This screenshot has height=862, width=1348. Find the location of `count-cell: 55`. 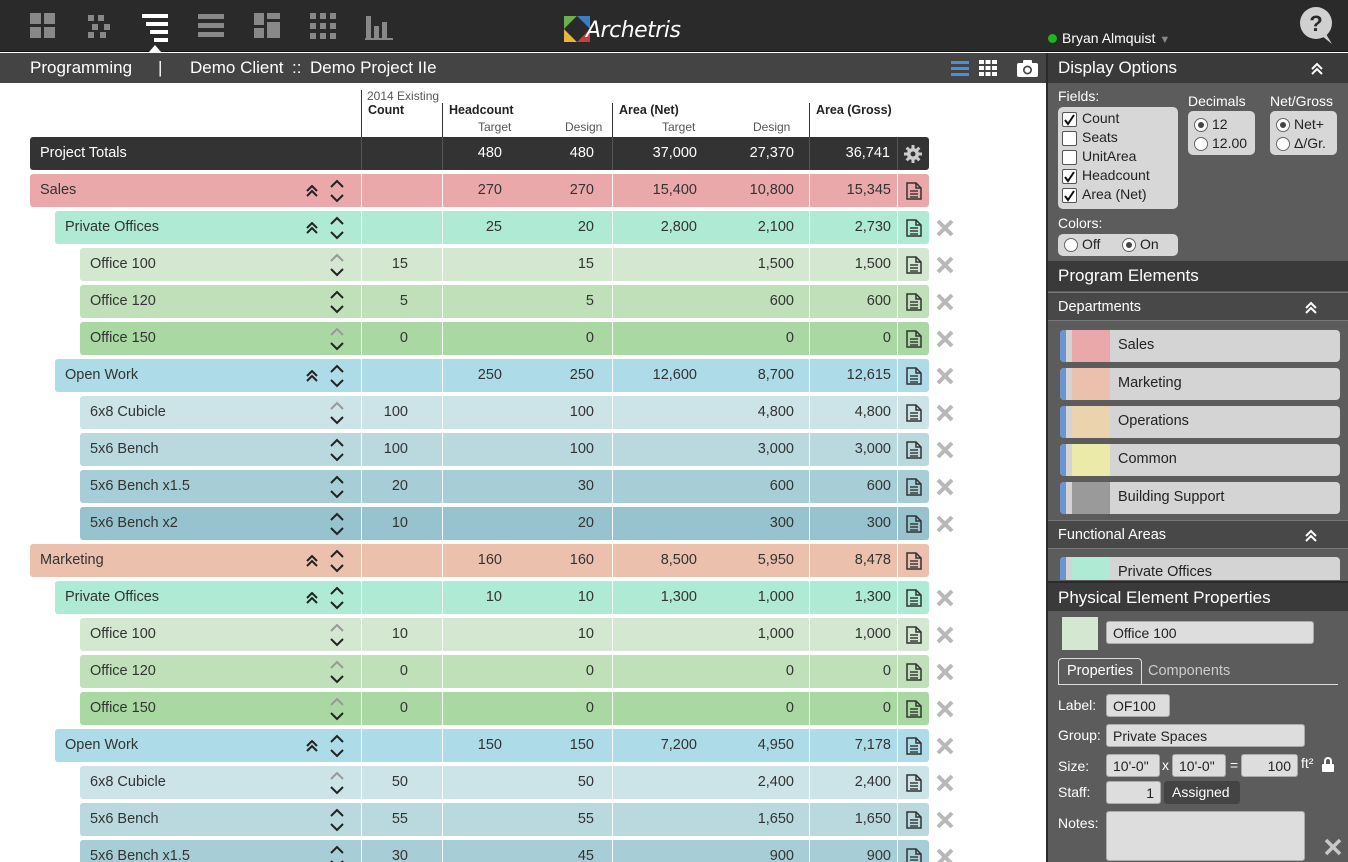

count-cell: 55 is located at coordinates (399, 819).